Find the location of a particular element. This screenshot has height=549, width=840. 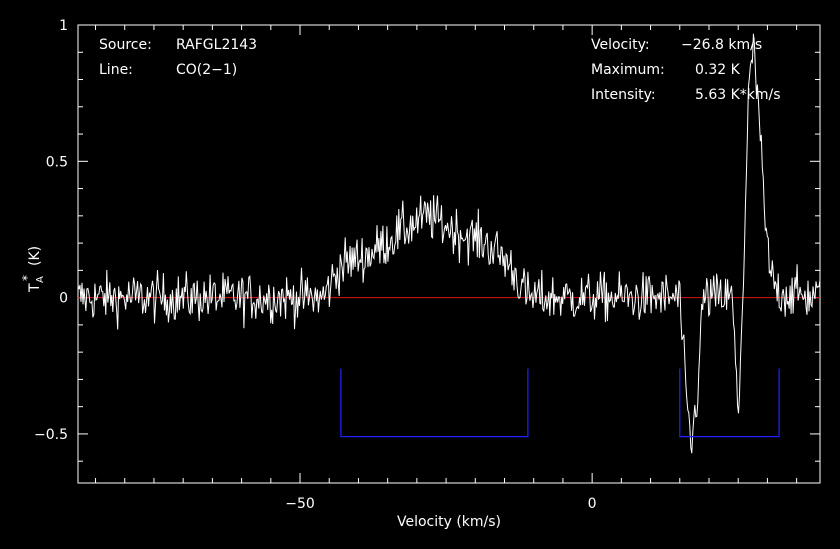

x-tick-label: −50 is located at coordinates (300, 504).